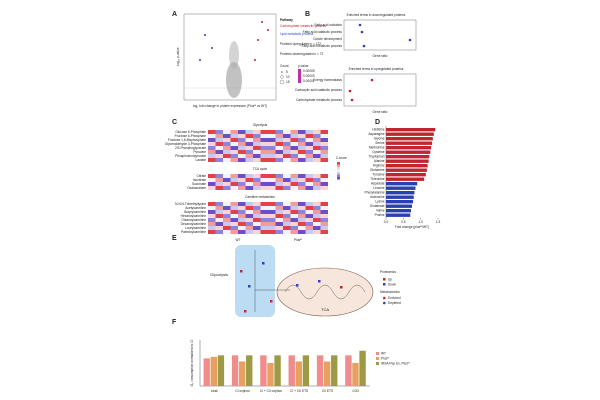  What do you see at coordinates (199, 184) in the screenshot?
I see `row-label: Succinate` at bounding box center [199, 184].